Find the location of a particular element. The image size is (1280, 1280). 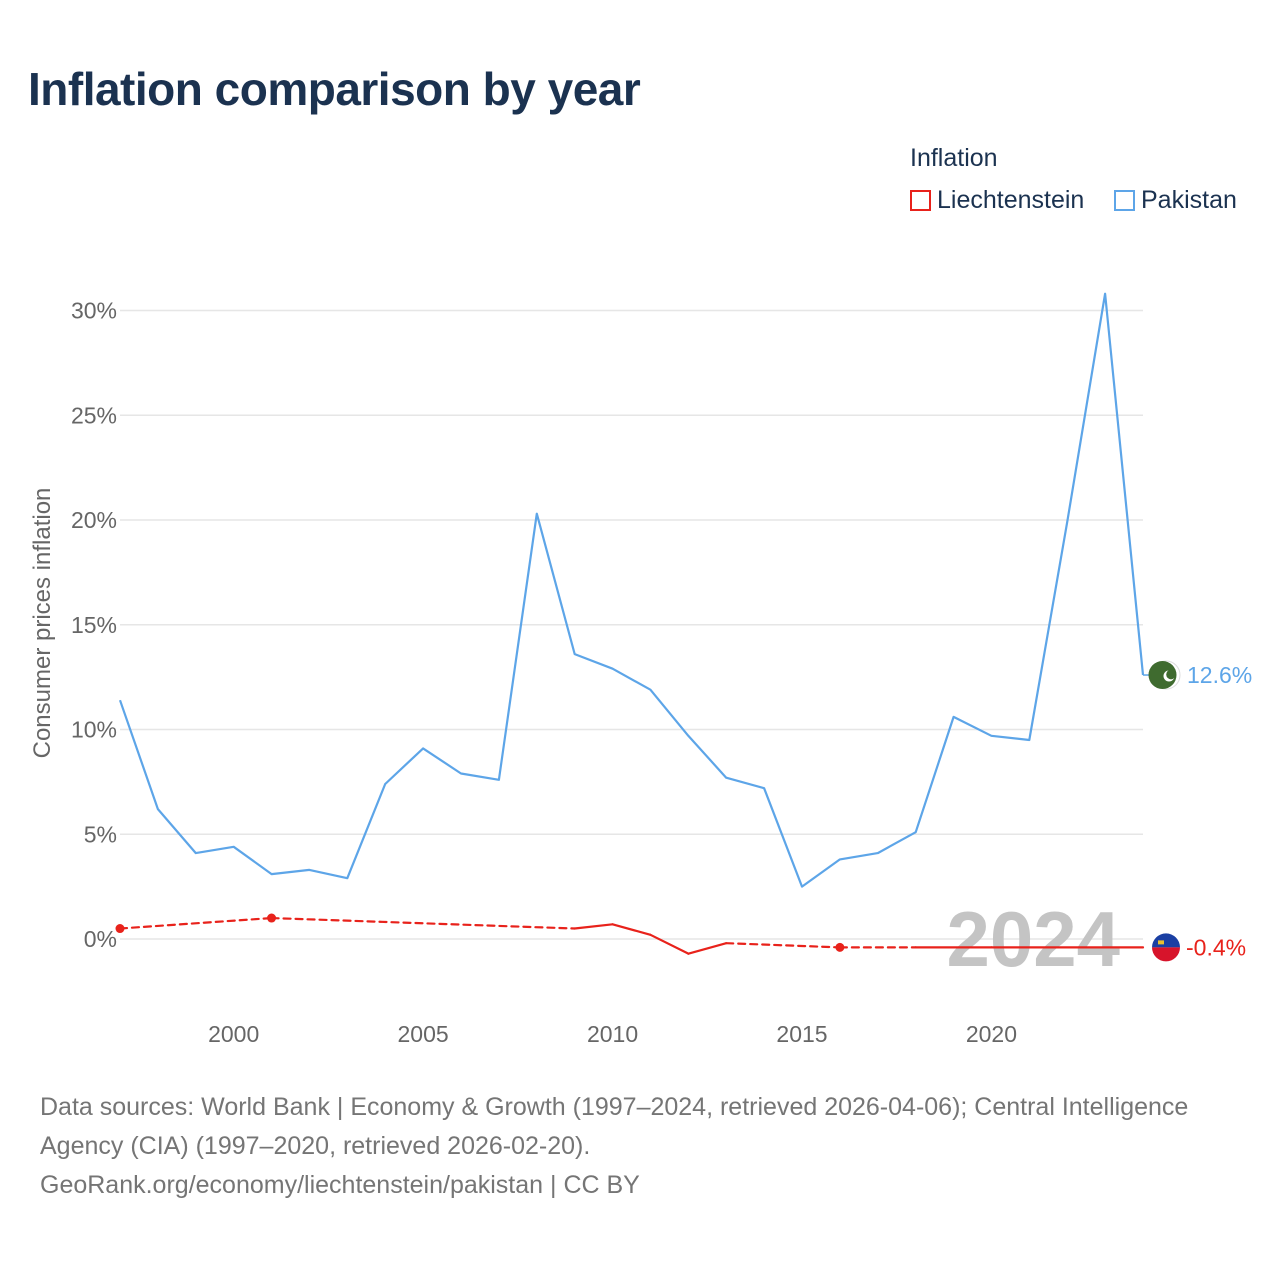

legend-item-liechtenstein: Liechtenstein is located at coordinates (997, 200).